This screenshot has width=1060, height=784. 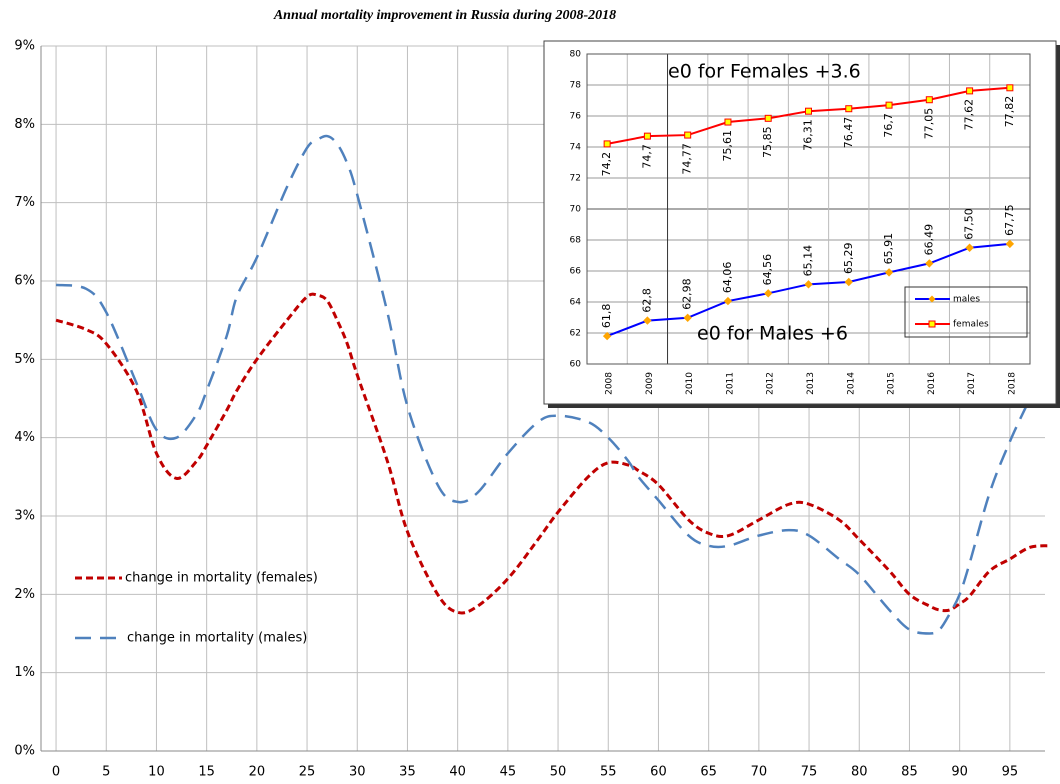 What do you see at coordinates (156, 772) in the screenshot?
I see `x-tick-label: 10` at bounding box center [156, 772].